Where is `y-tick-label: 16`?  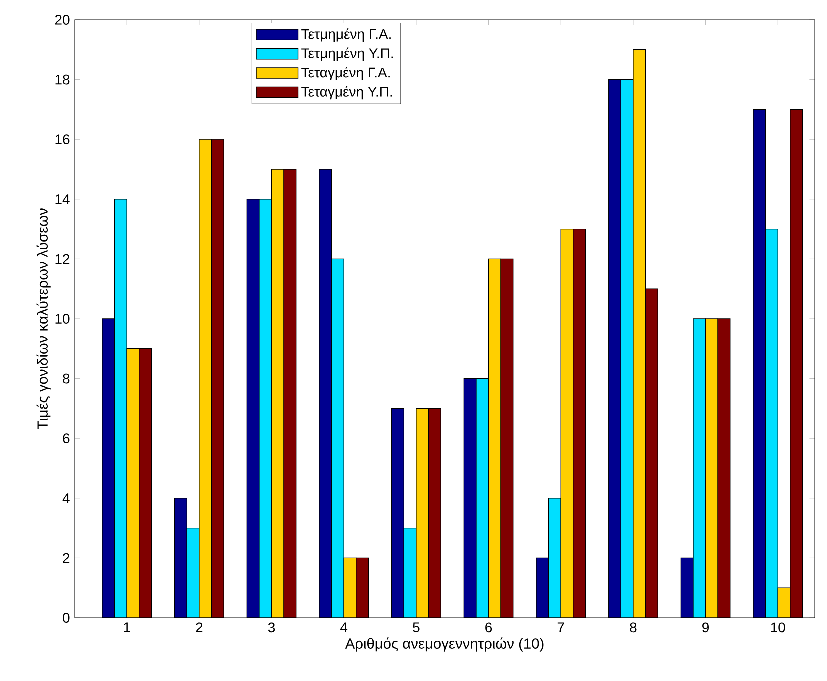 y-tick-label: 16 is located at coordinates (63, 139).